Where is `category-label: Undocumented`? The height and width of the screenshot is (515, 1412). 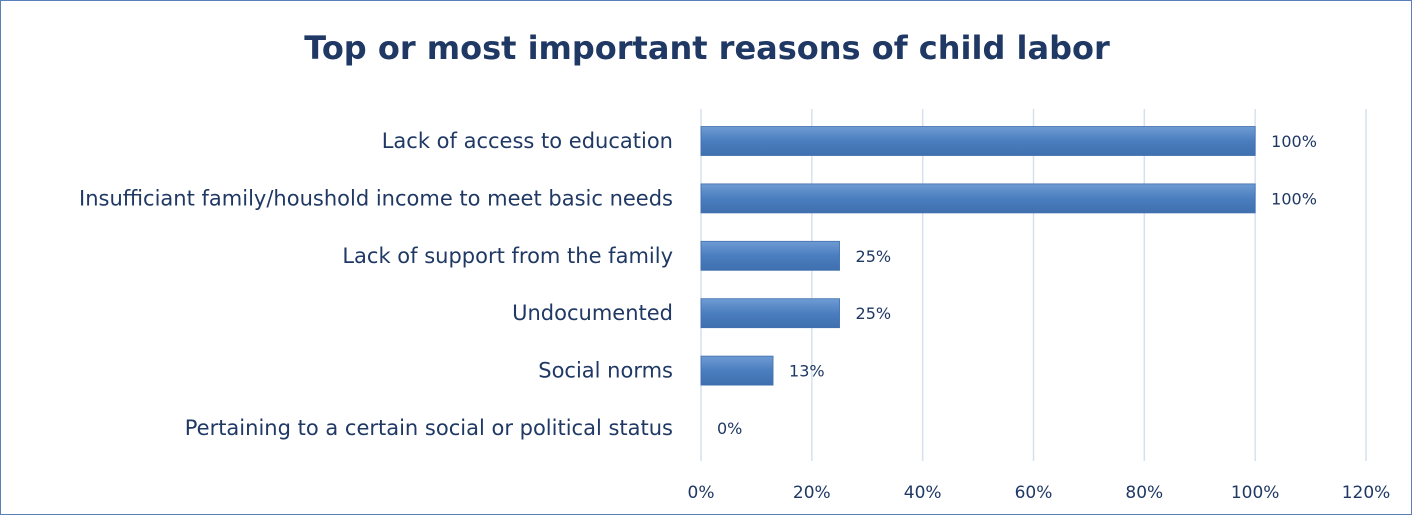 category-label: Undocumented is located at coordinates (592, 313).